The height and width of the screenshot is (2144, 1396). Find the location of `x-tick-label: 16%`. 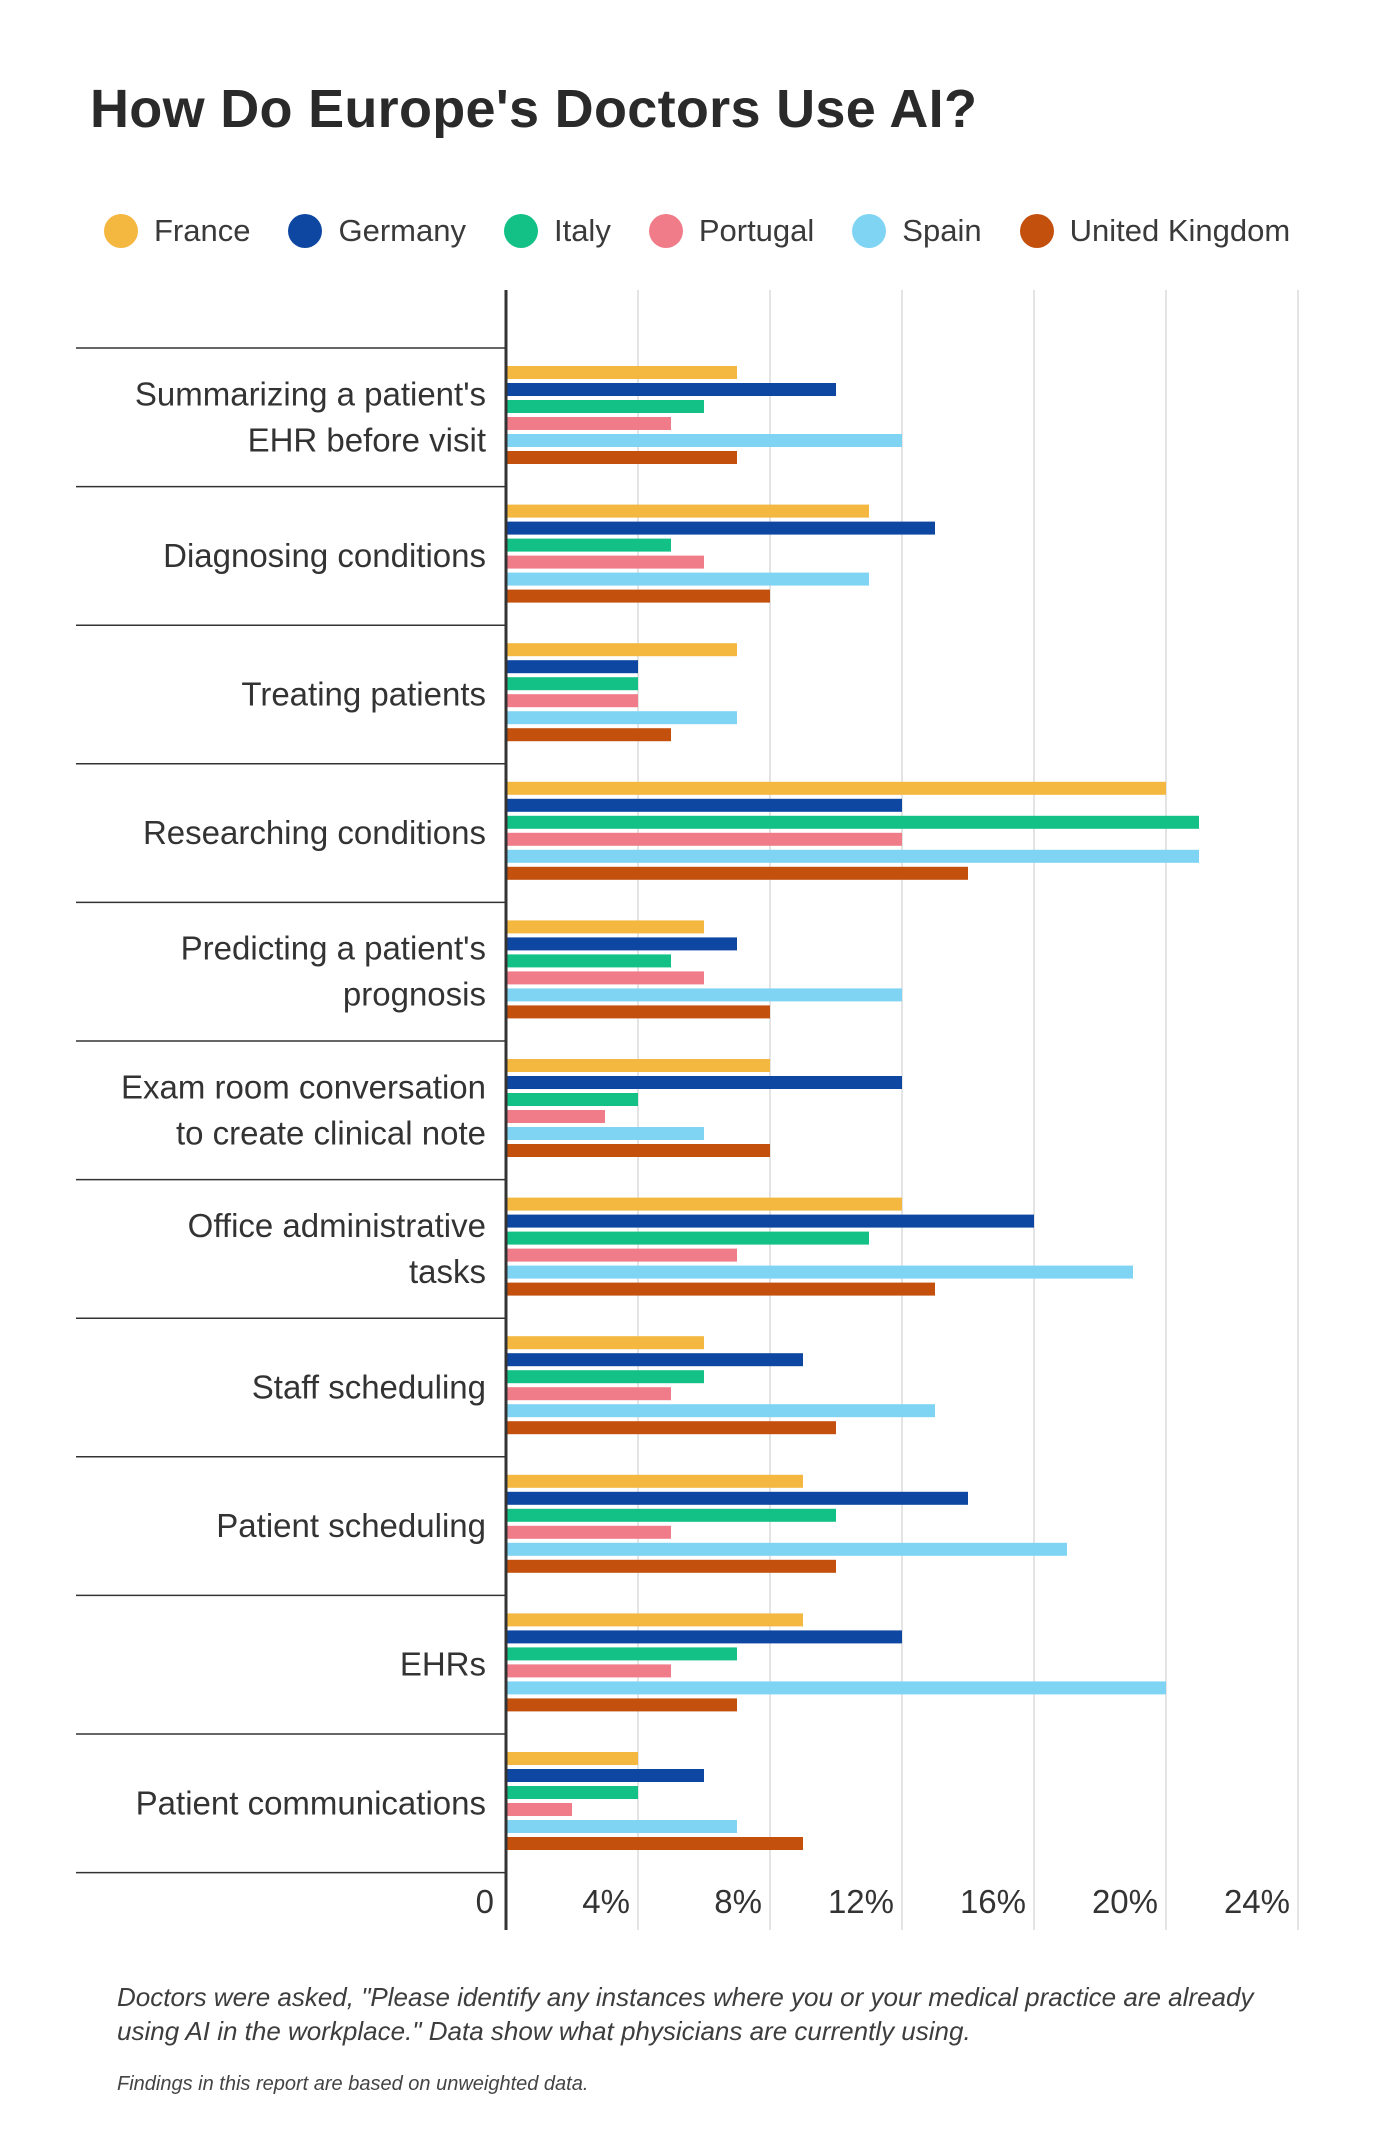

x-tick-label: 16% is located at coordinates (993, 1901).